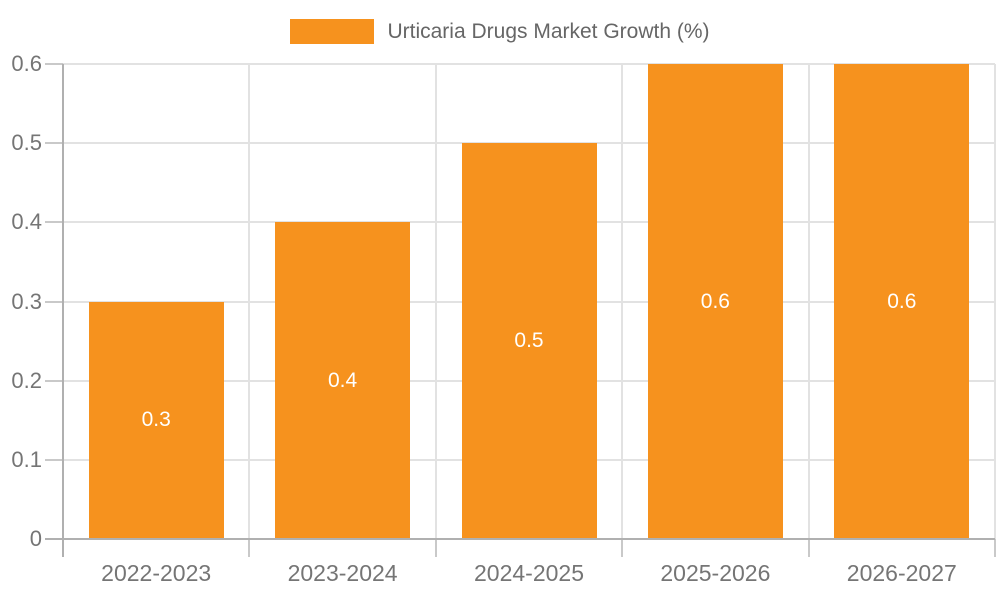 This screenshot has width=1000, height=600. Describe the element at coordinates (528, 573) in the screenshot. I see `x-axis-label: 2024-2025` at that location.